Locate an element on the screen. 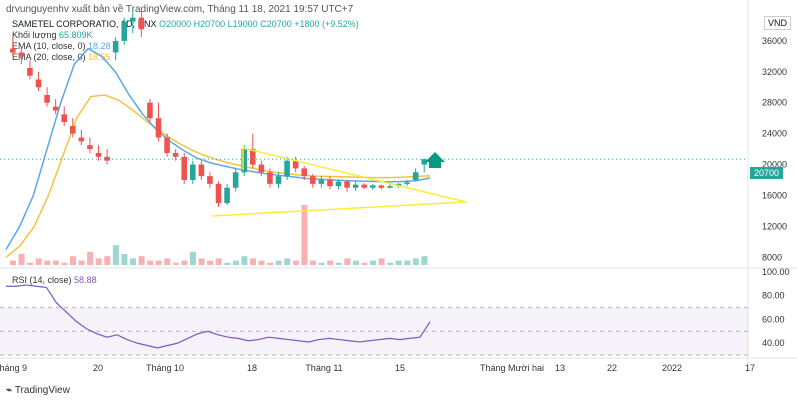 The height and width of the screenshot is (400, 797). time-tick-label: 18 is located at coordinates (252, 368).